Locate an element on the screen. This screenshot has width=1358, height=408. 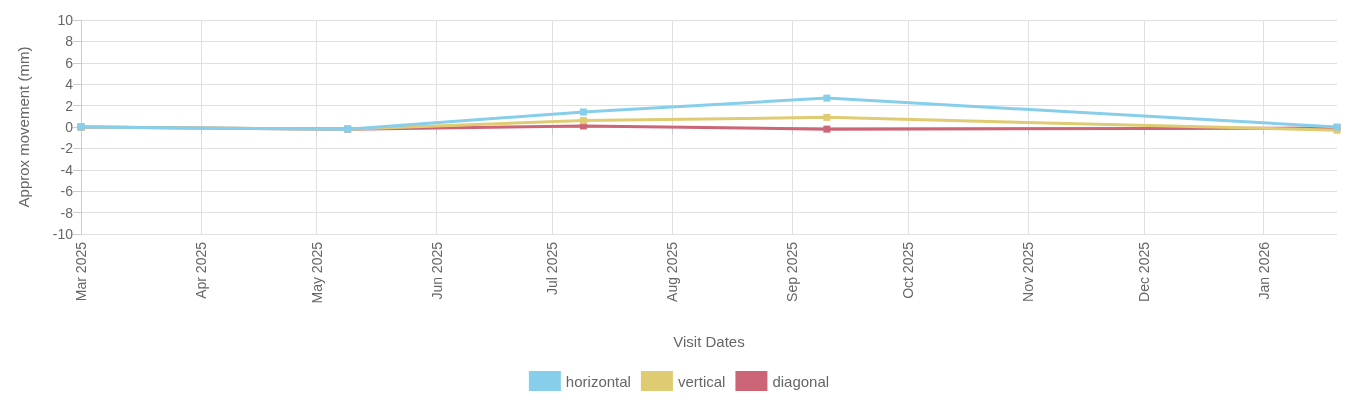
x-tick-label: Sep 2025 is located at coordinates (792, 271).